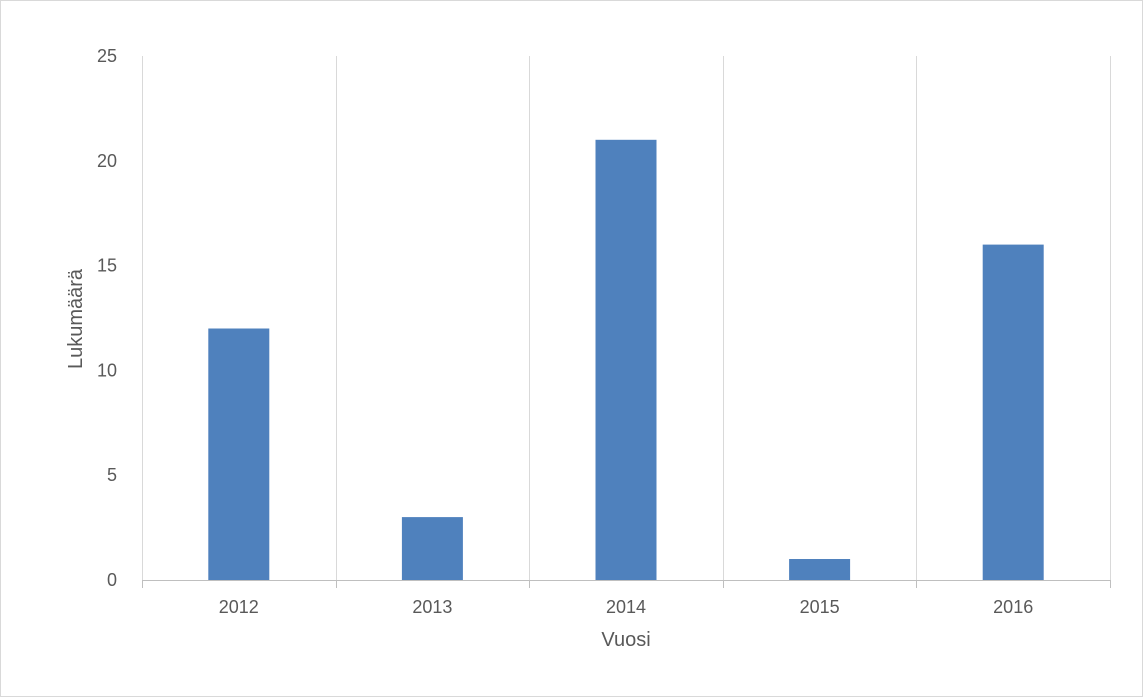  I want to click on x-tick-label: 2013, so click(432, 607).